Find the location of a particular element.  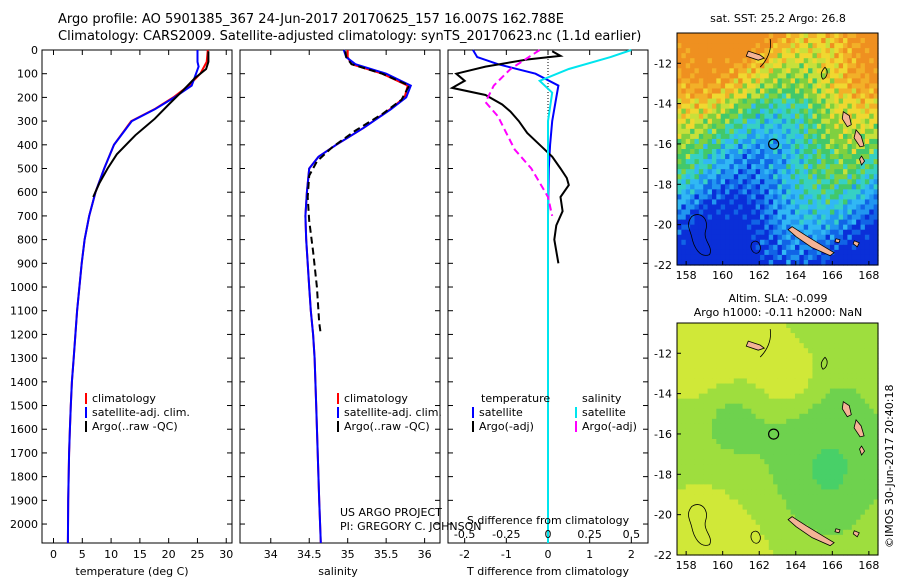

y-tick-label: 1500 is located at coordinates (24, 406).